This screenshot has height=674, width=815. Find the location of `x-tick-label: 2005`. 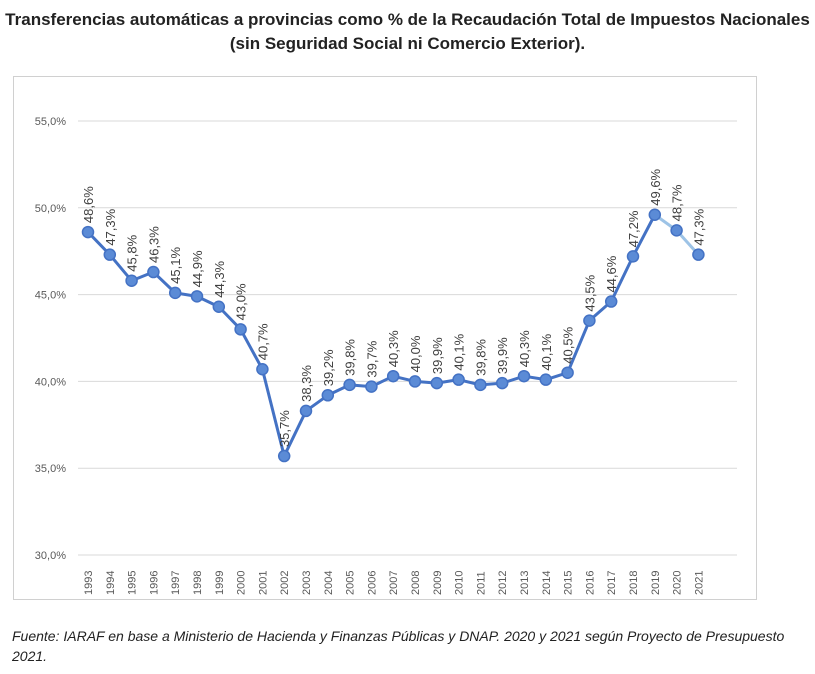

x-tick-label: 2005 is located at coordinates (351, 583).